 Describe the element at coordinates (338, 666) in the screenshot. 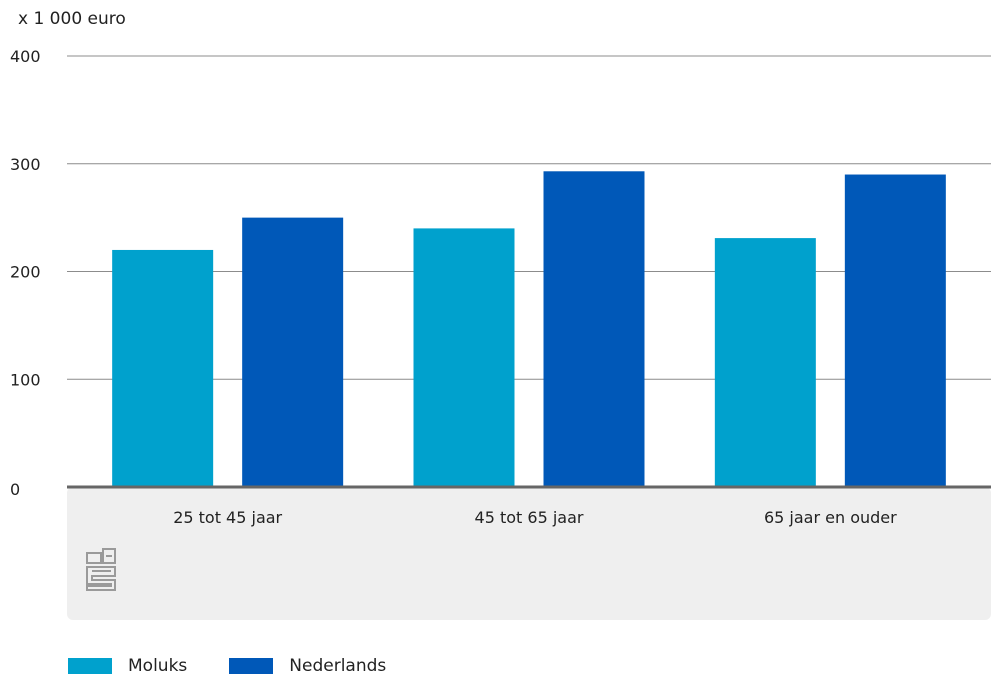

I see `legend-label-nederlands: Nederlands` at that location.